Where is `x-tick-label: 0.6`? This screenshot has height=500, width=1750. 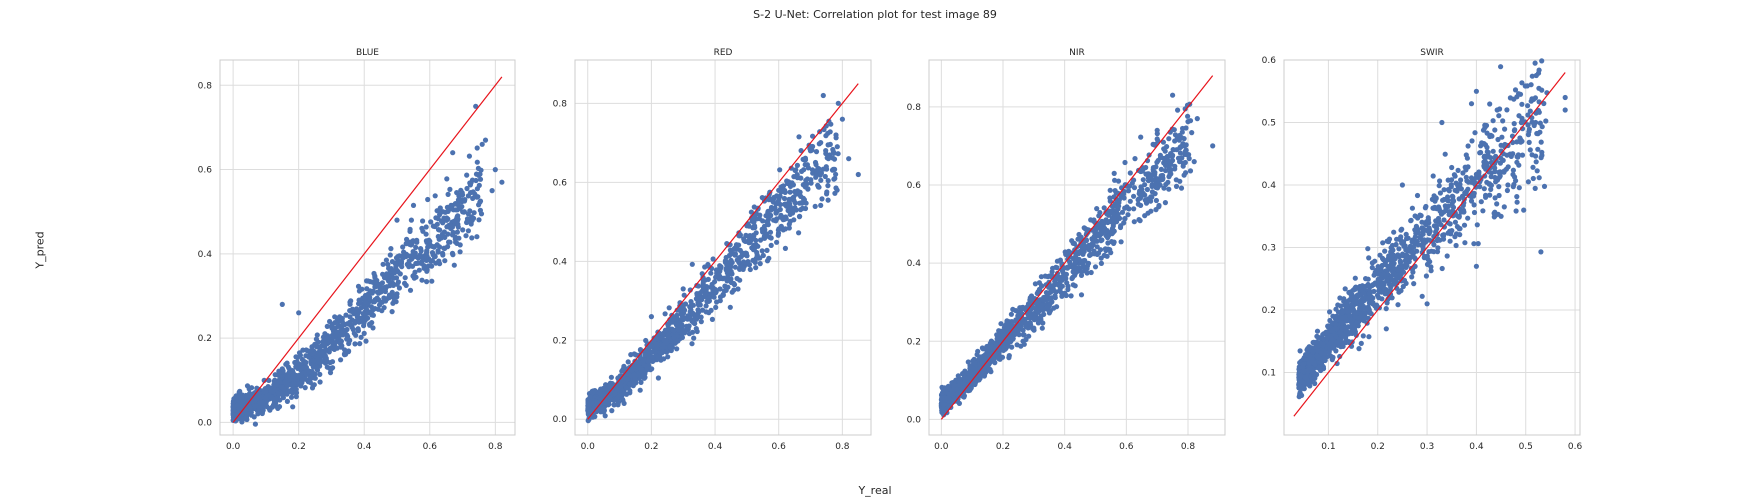 x-tick-label: 0.6 is located at coordinates (1575, 447).